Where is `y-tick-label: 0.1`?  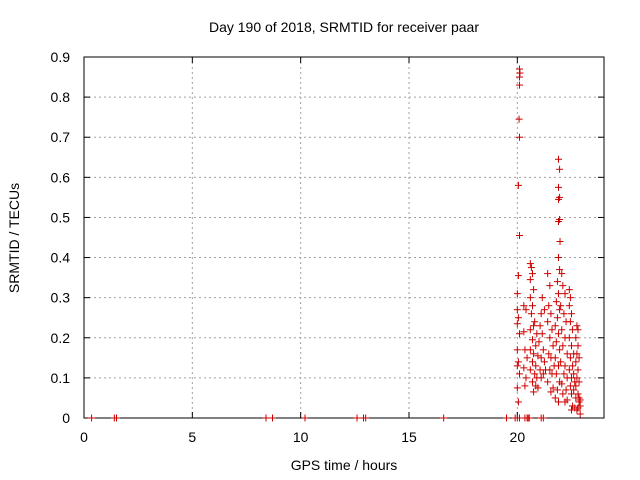 y-tick-label: 0.1 is located at coordinates (61, 378).